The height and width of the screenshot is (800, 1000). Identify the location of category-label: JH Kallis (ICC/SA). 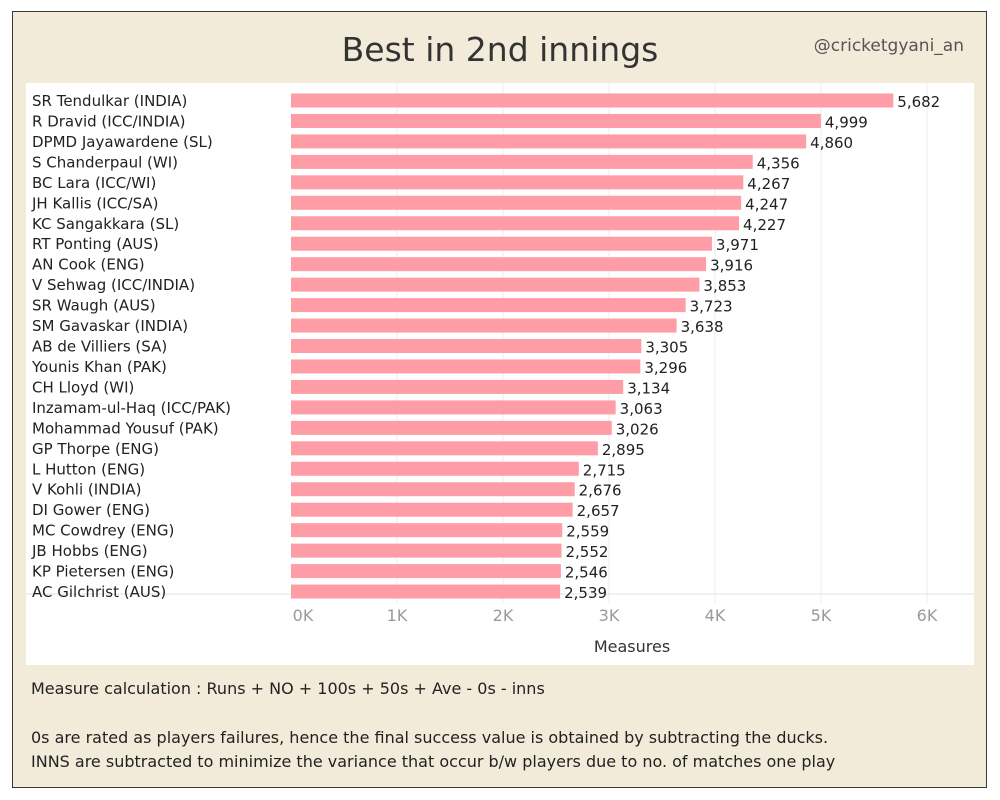
(95, 203).